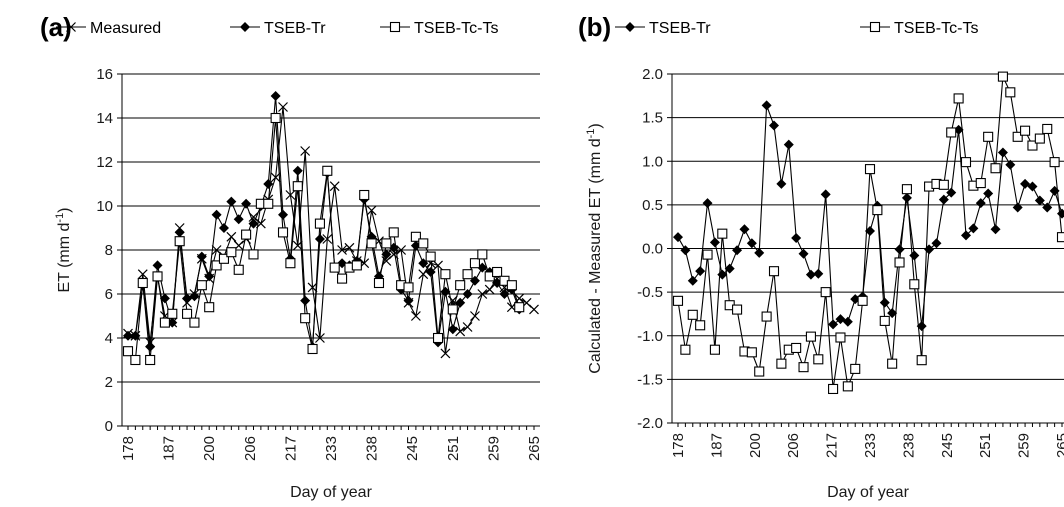 The image size is (1064, 507). Describe the element at coordinates (104, 206) in the screenshot. I see `y-tick-label: 10` at that location.